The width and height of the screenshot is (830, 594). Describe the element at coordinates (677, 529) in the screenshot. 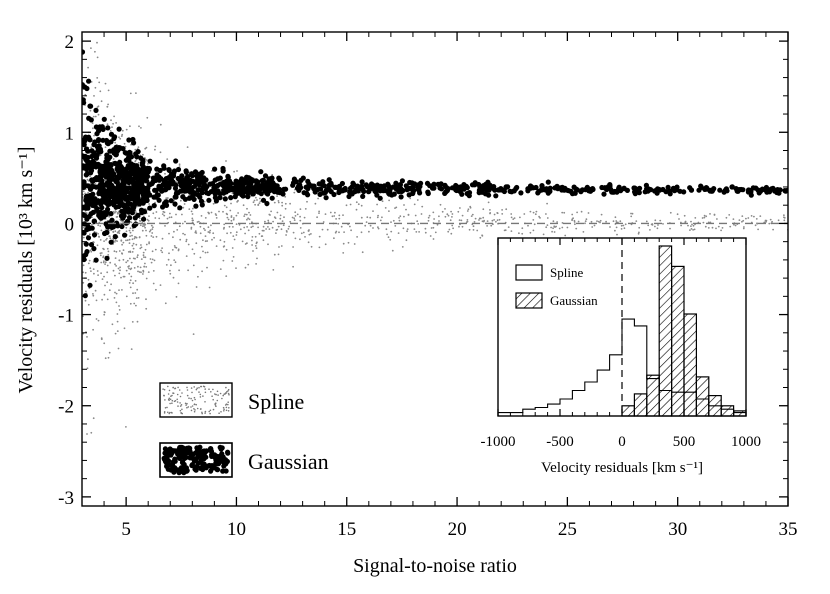

I see `x-tick-label: 30` at that location.